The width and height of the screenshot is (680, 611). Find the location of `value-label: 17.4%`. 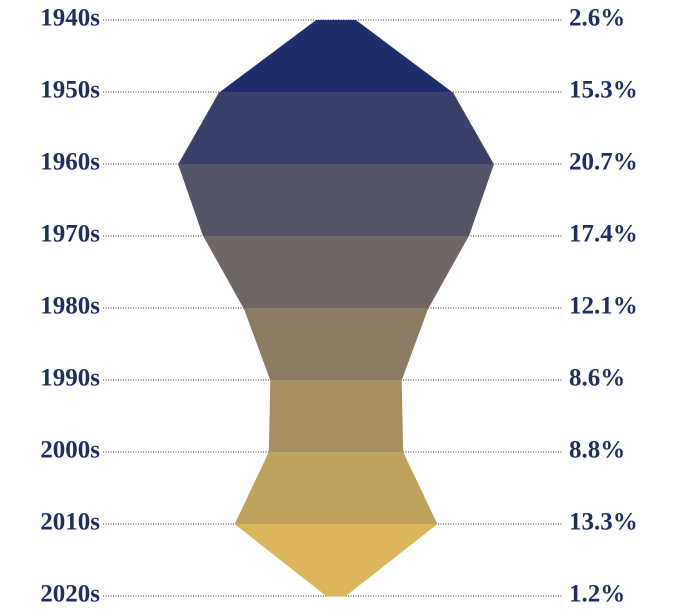

value-label: 17.4% is located at coordinates (603, 234).